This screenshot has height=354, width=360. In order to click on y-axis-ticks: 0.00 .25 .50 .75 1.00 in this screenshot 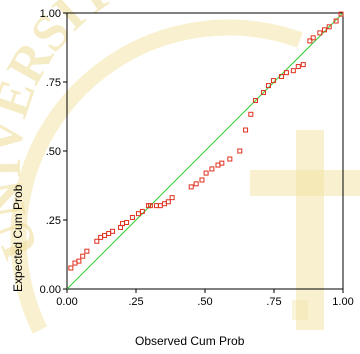, I will do `click(53, 152)`.